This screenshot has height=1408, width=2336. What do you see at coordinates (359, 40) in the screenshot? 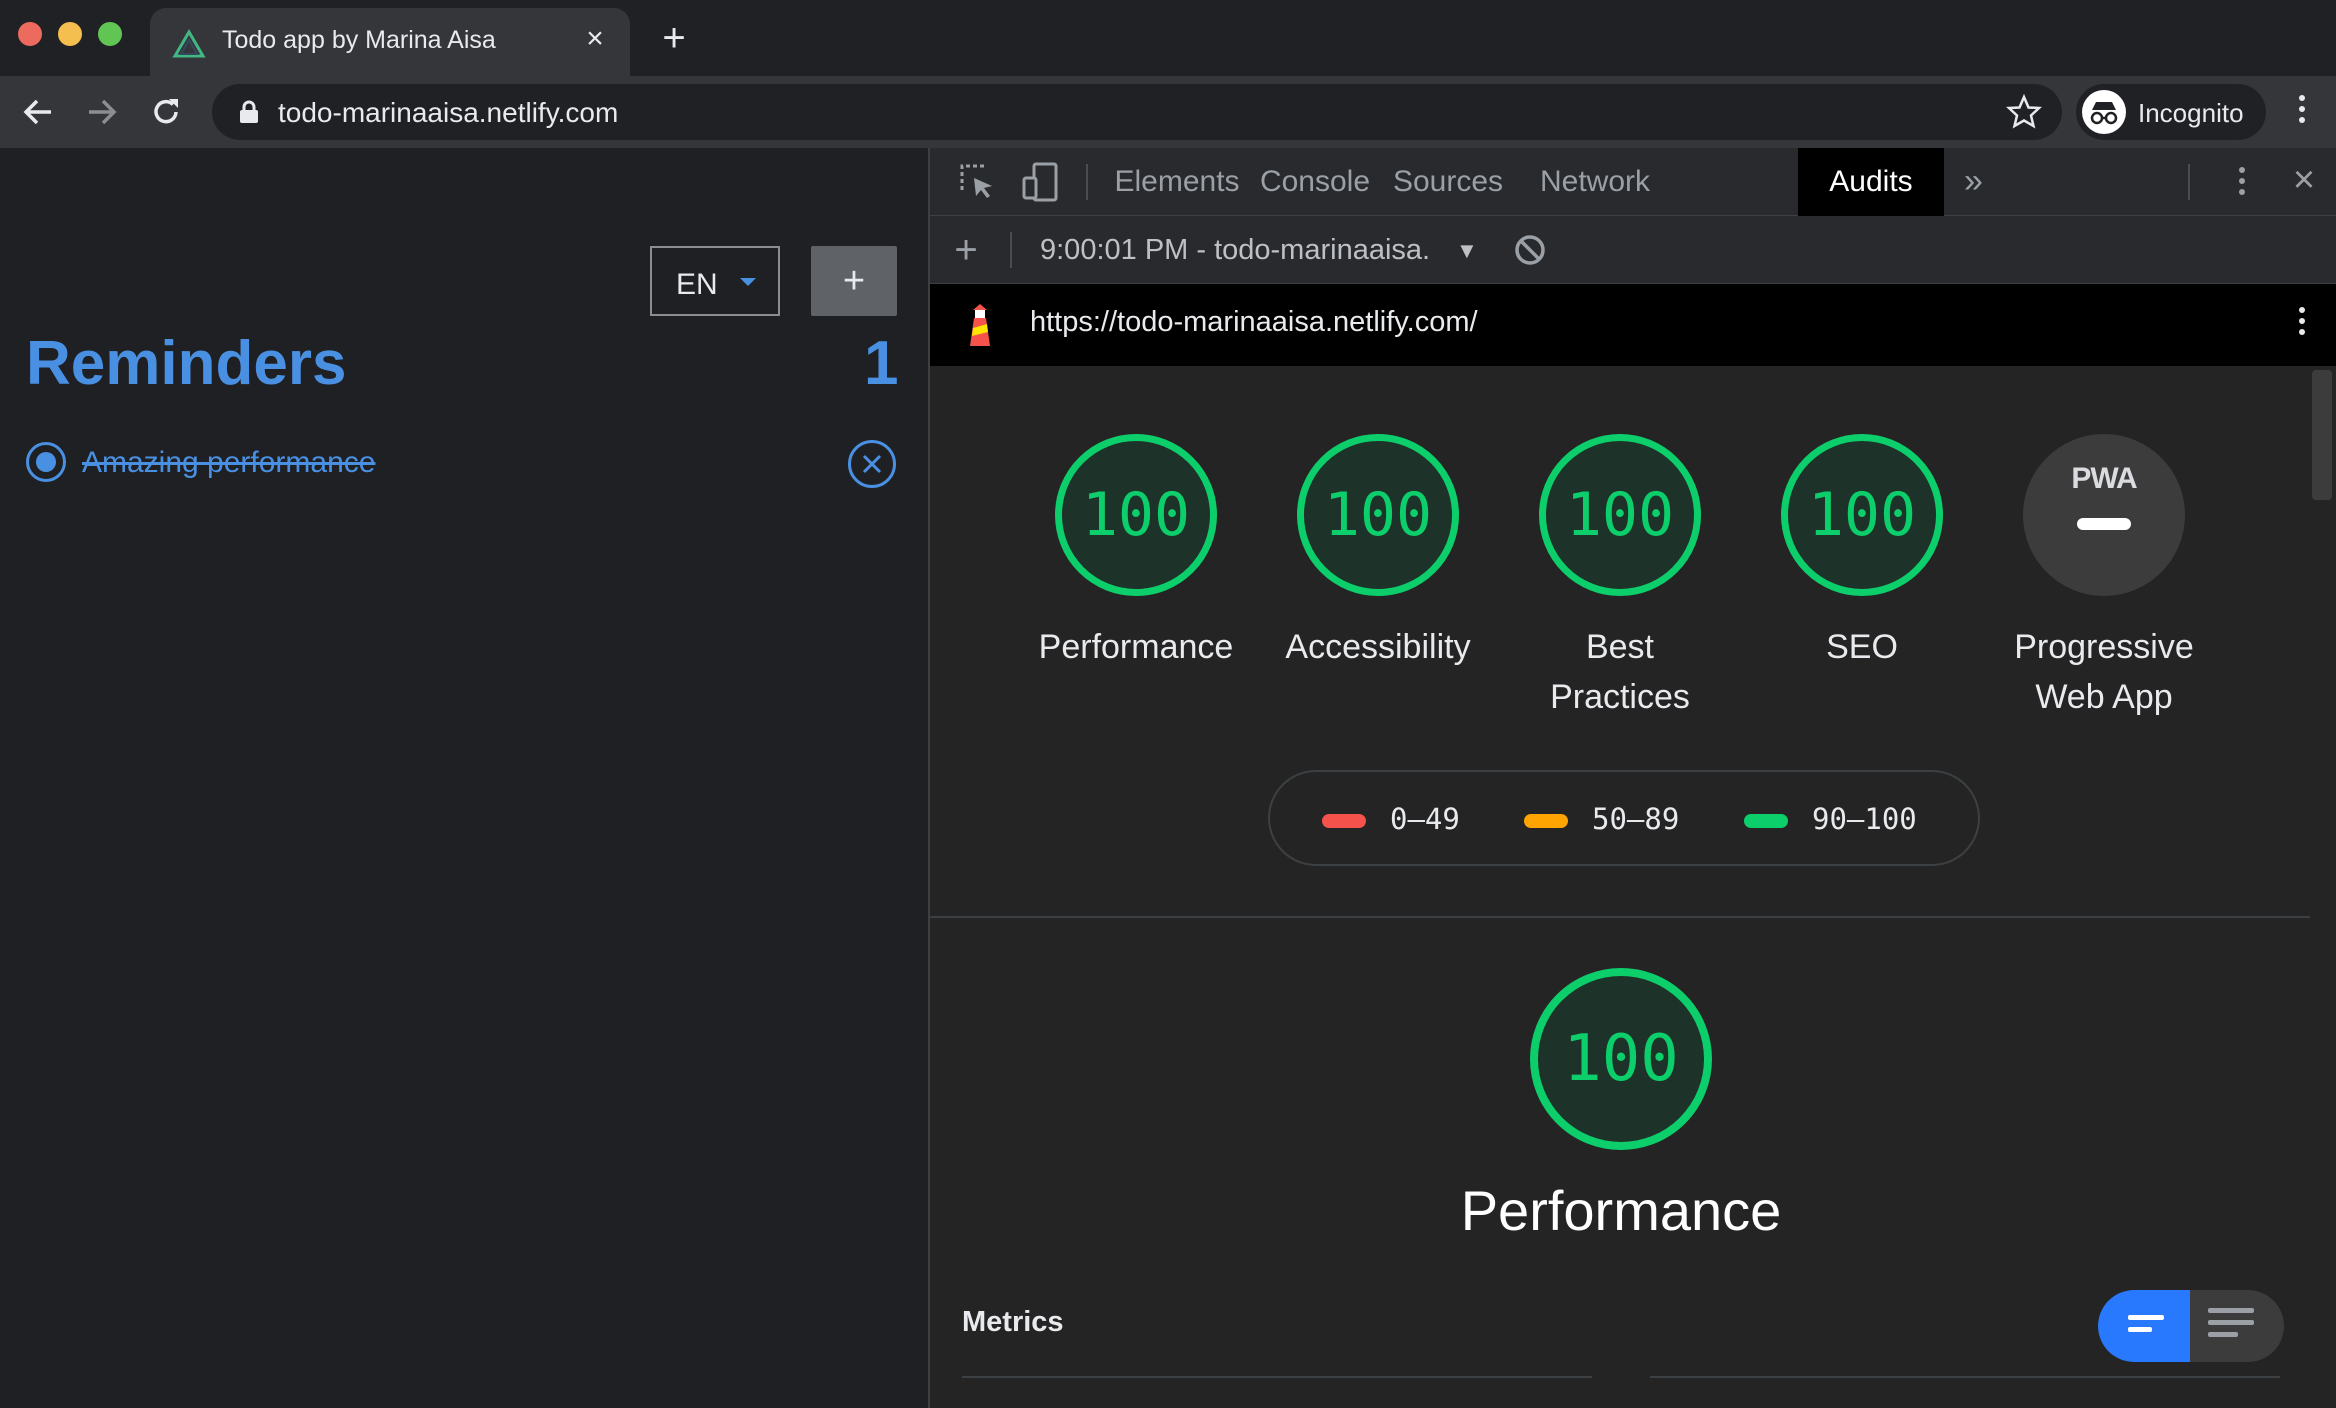
I see `tab-title: Todo app by Marina Aisa` at bounding box center [359, 40].